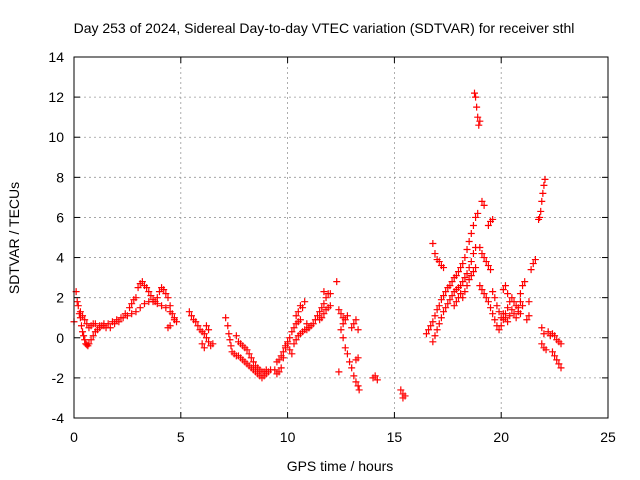  Describe the element at coordinates (56, 57) in the screenshot. I see `y-tick-label: 14` at that location.